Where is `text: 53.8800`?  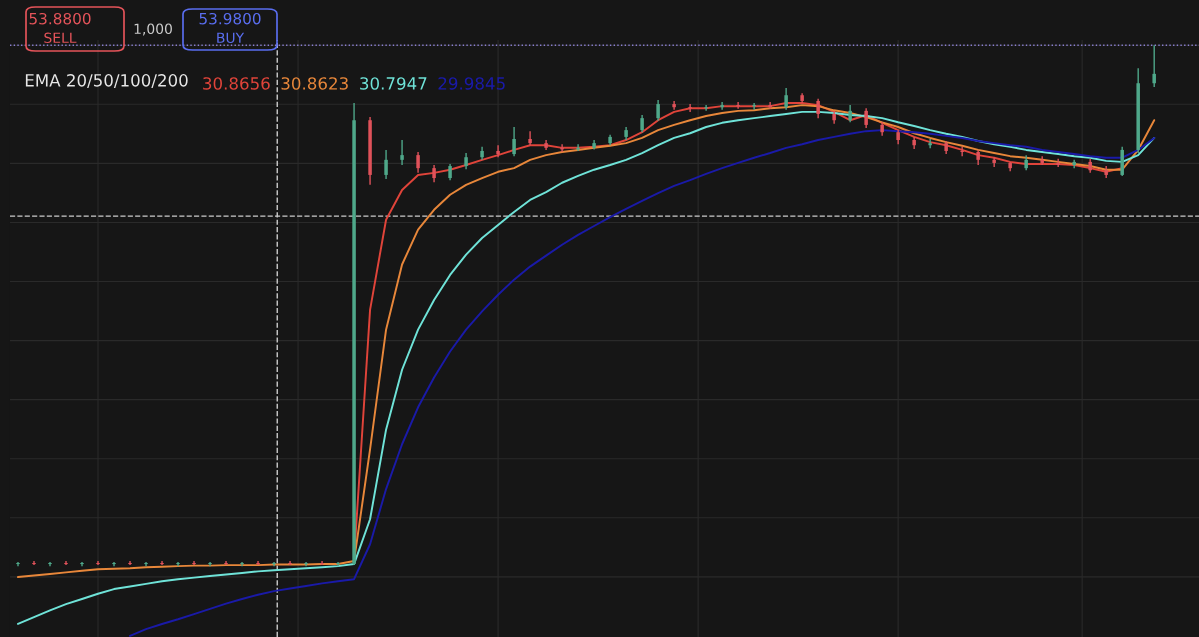
text: 53.8800 is located at coordinates (60, 18).